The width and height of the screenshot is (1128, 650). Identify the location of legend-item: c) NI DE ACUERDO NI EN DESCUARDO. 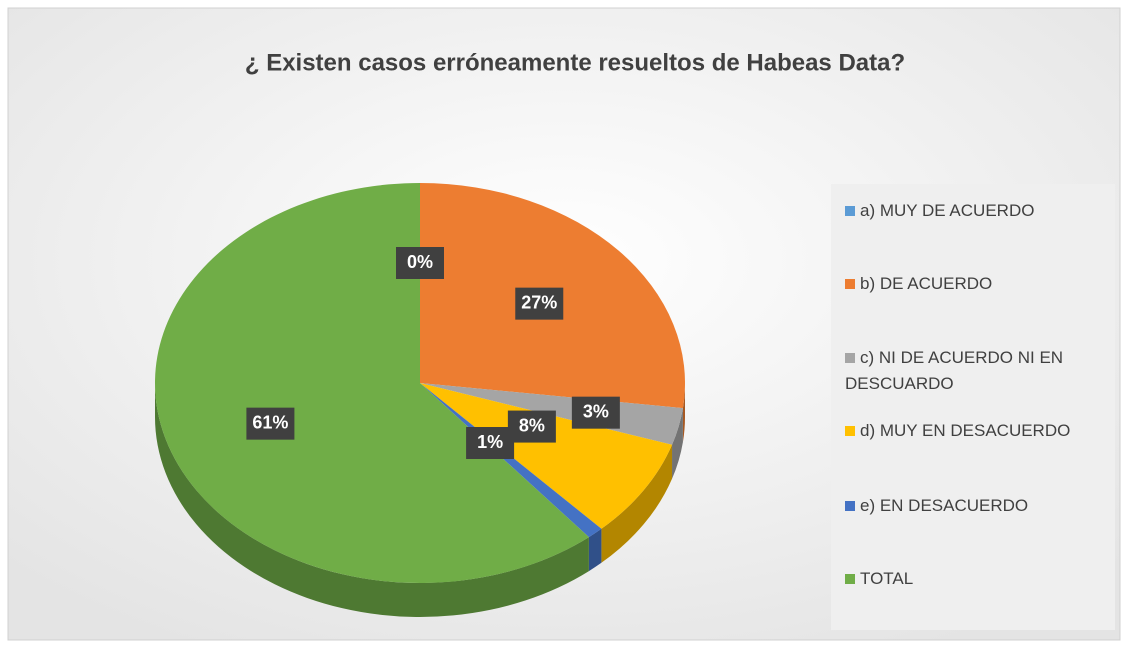
(980, 371).